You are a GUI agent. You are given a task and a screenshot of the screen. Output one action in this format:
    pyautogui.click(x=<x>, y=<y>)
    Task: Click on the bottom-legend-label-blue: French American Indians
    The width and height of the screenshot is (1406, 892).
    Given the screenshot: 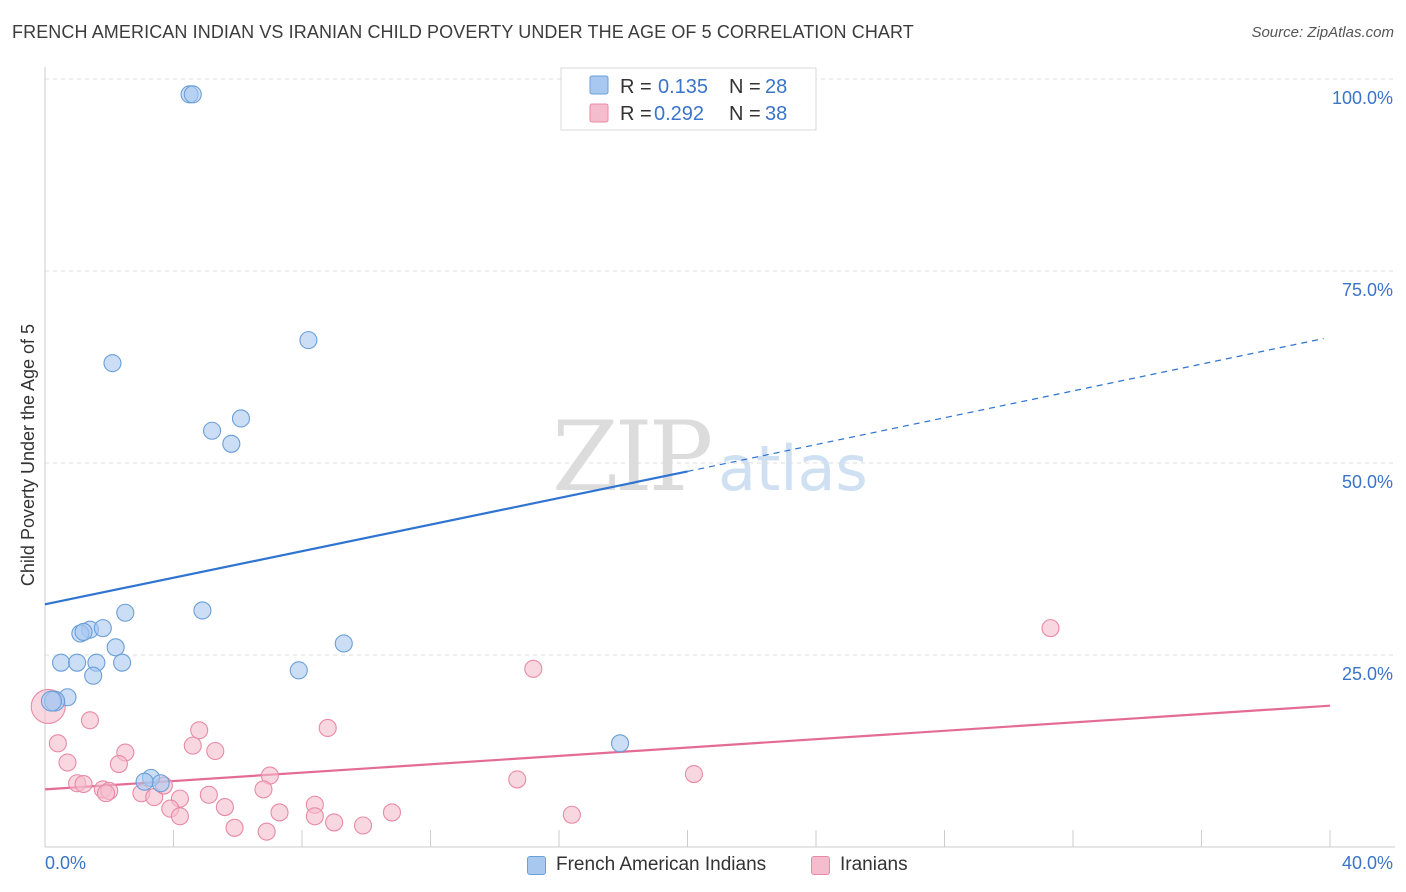 What is the action you would take?
    pyautogui.click(x=661, y=864)
    